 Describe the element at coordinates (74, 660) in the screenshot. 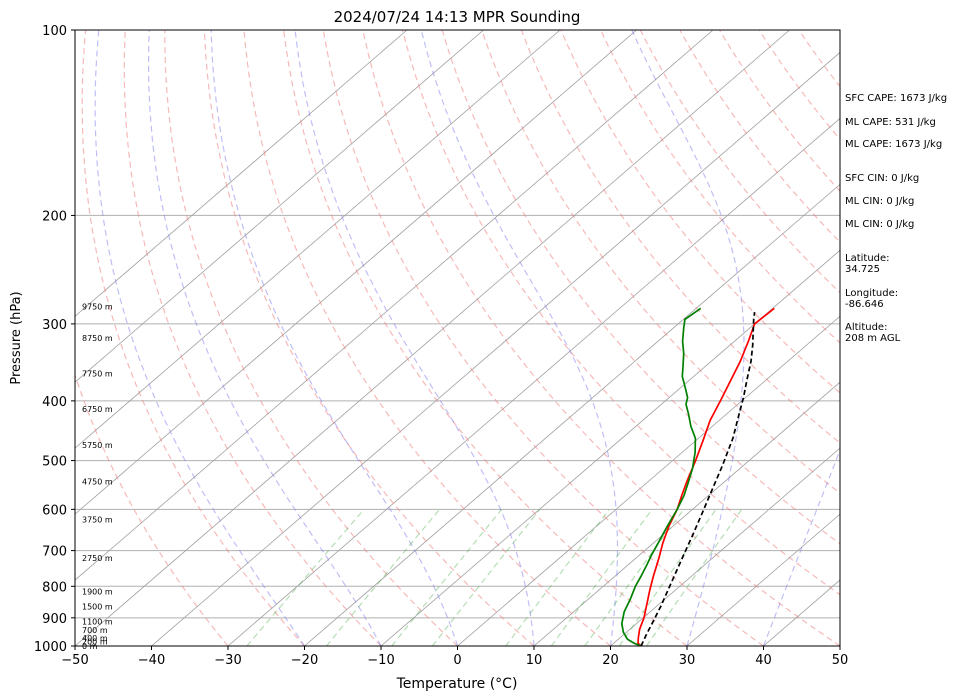

I see `x-tick-label: −50` at that location.